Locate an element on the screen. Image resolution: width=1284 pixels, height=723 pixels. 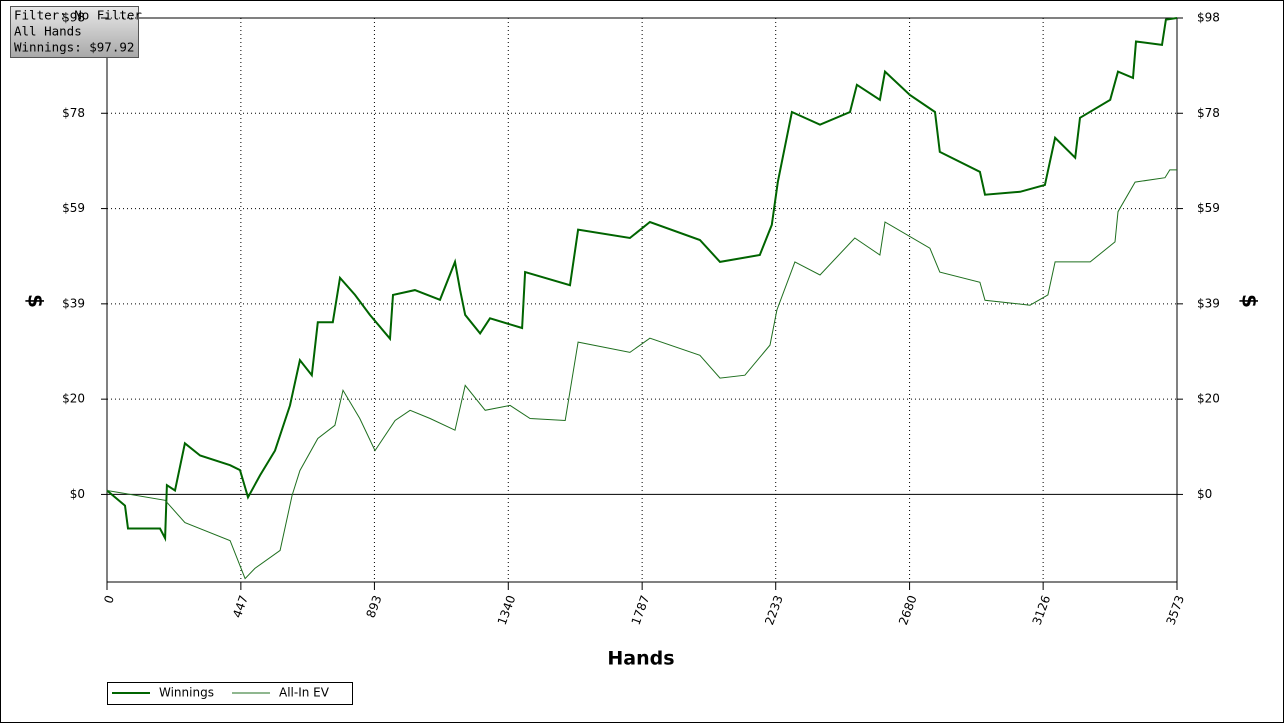
y-tick-label: $78 is located at coordinates (73, 113).